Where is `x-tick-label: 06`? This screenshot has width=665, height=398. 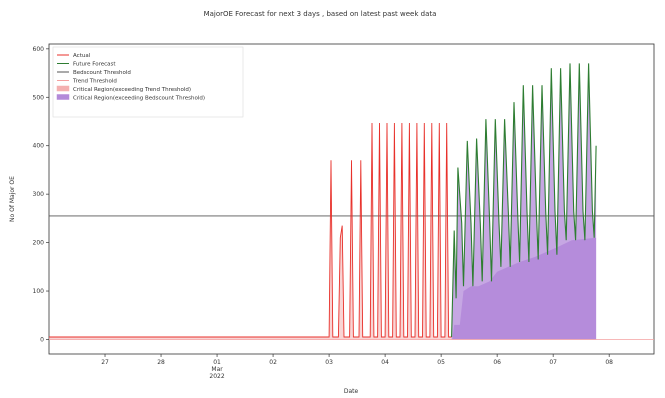
x-tick-label: 06 is located at coordinates (497, 362).